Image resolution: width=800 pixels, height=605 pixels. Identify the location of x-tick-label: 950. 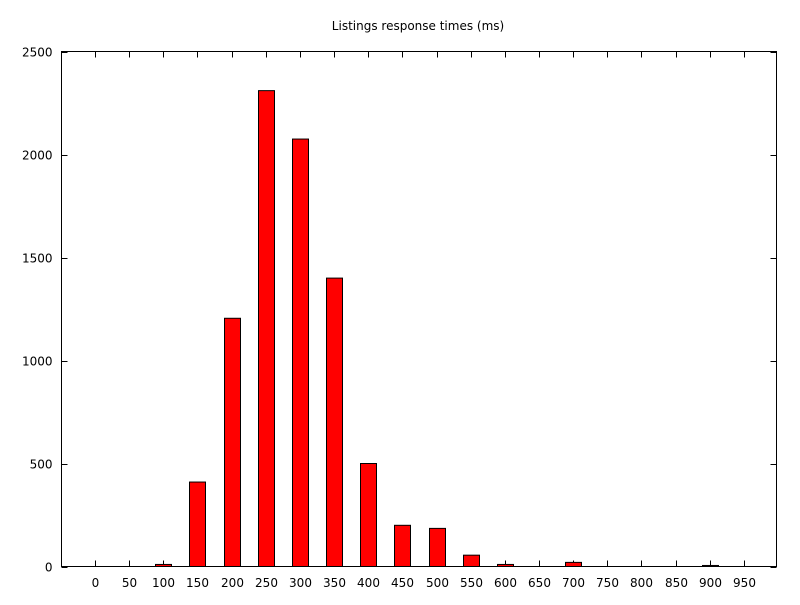
(744, 583).